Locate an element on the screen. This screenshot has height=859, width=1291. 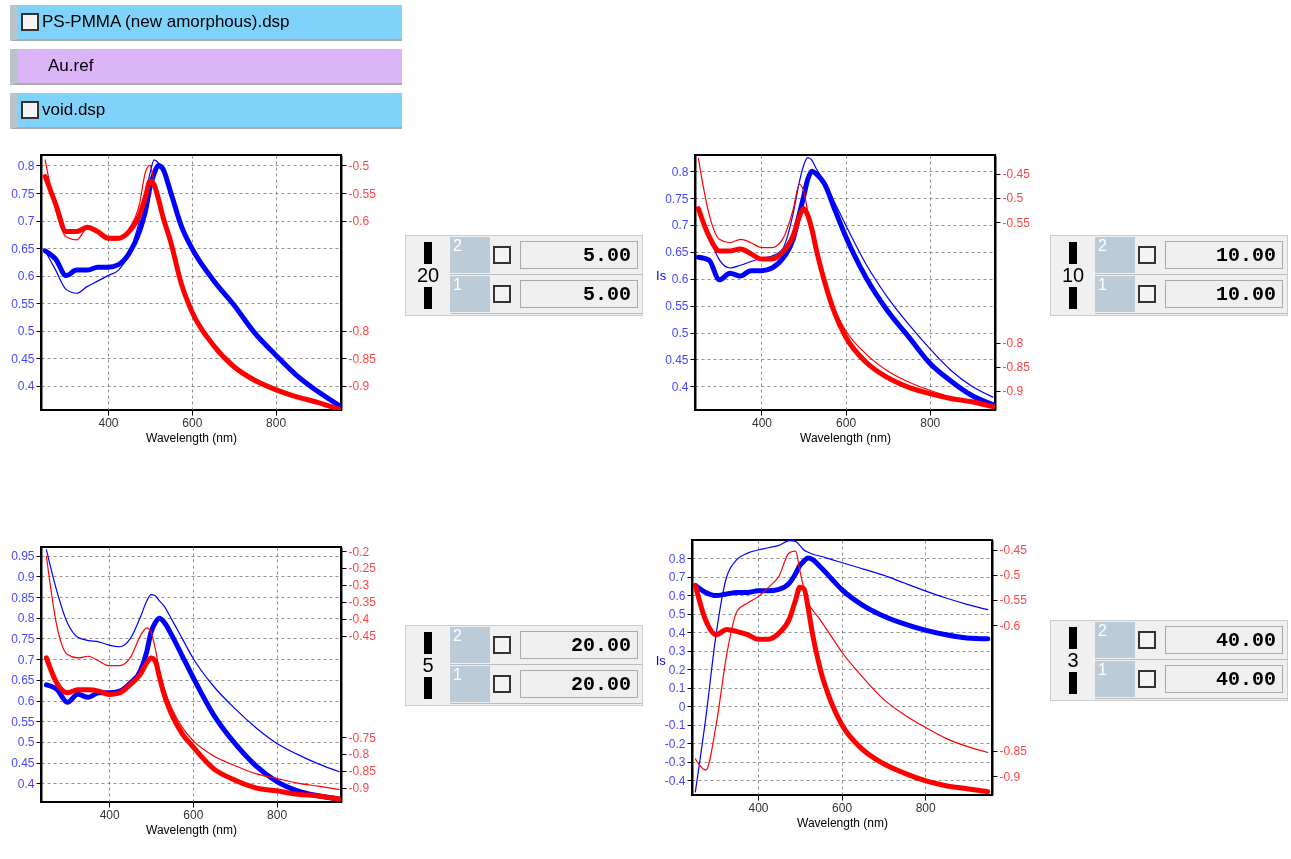
y2-tick-label: -0.35 is located at coordinates (362, 602).